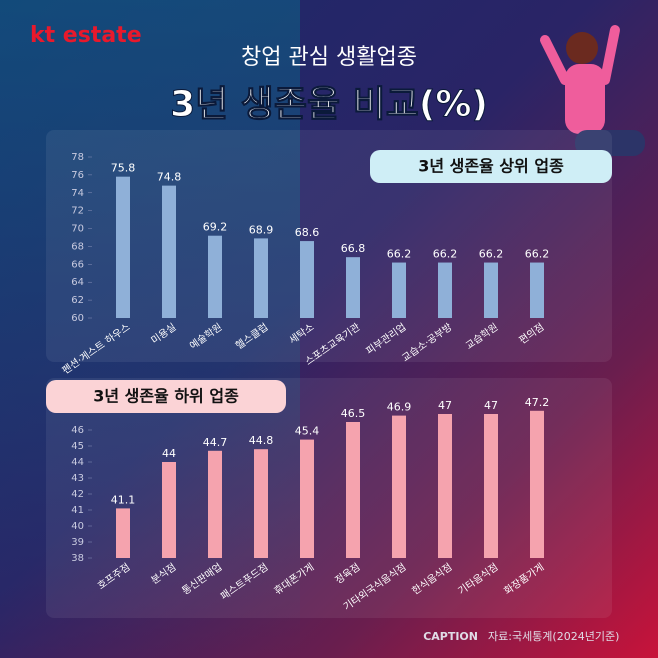  I want to click on value-label: 75.8, so click(123, 168).